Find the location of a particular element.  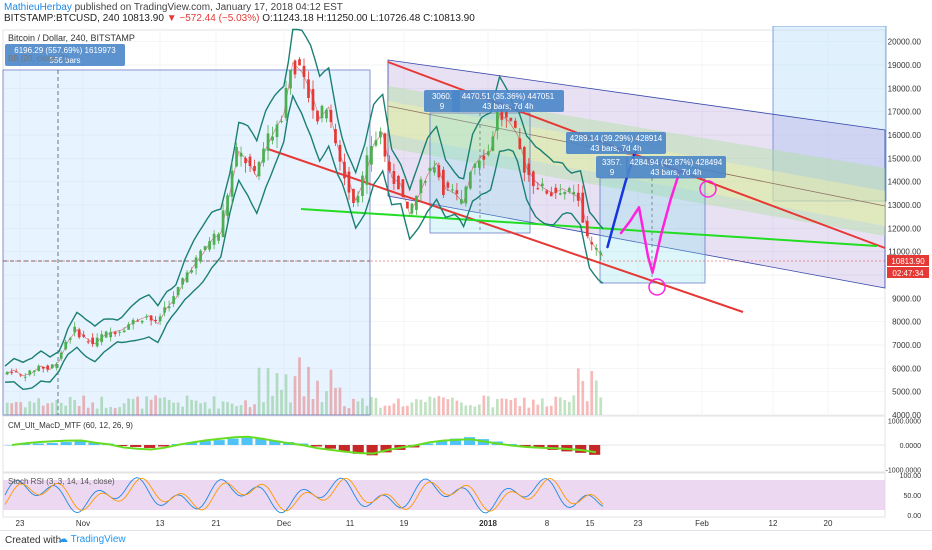

tradingview-logo-link: ☁ TradingView is located at coordinates (92, 539).